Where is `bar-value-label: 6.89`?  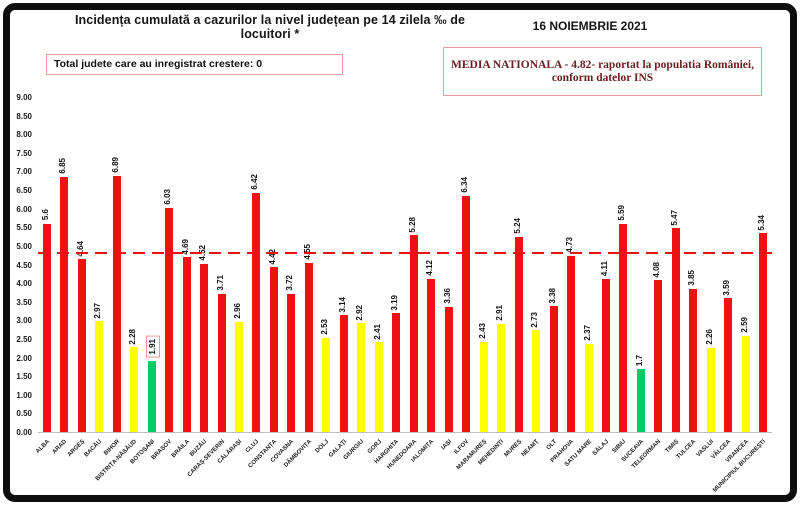
bar-value-label: 6.89 is located at coordinates (115, 164).